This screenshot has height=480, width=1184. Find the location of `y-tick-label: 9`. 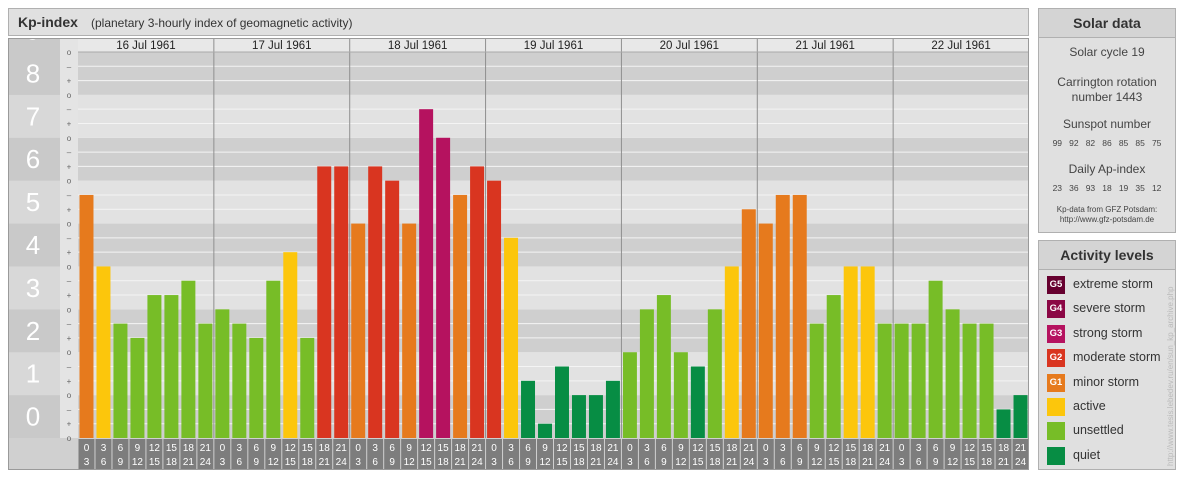

y-tick-label: 9 is located at coordinates (33, 42).